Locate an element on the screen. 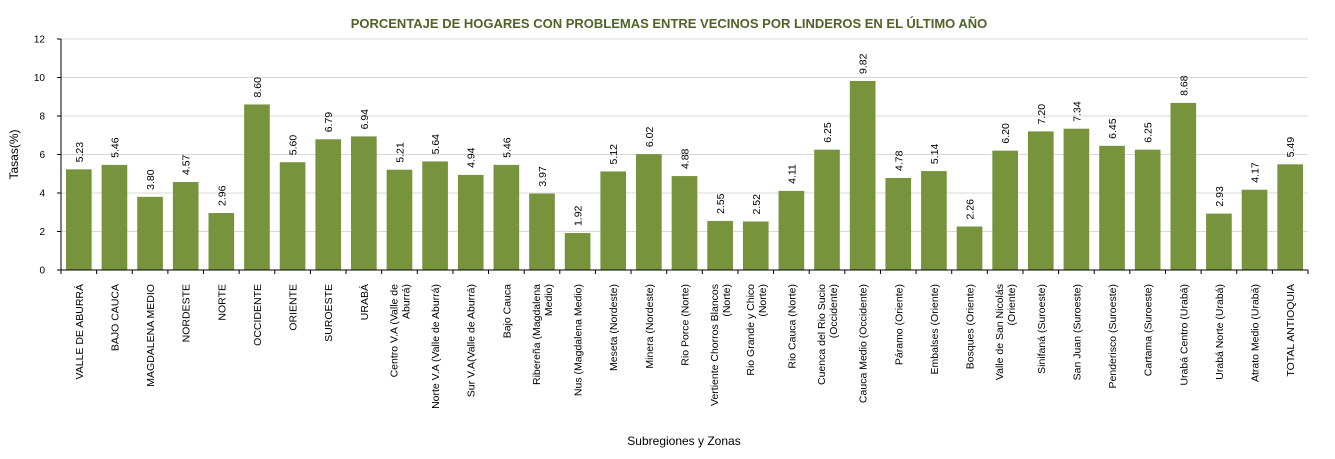 This screenshot has height=459, width=1335. x-tick-label: Cuenca del Rio Sucio is located at coordinates (822, 334).